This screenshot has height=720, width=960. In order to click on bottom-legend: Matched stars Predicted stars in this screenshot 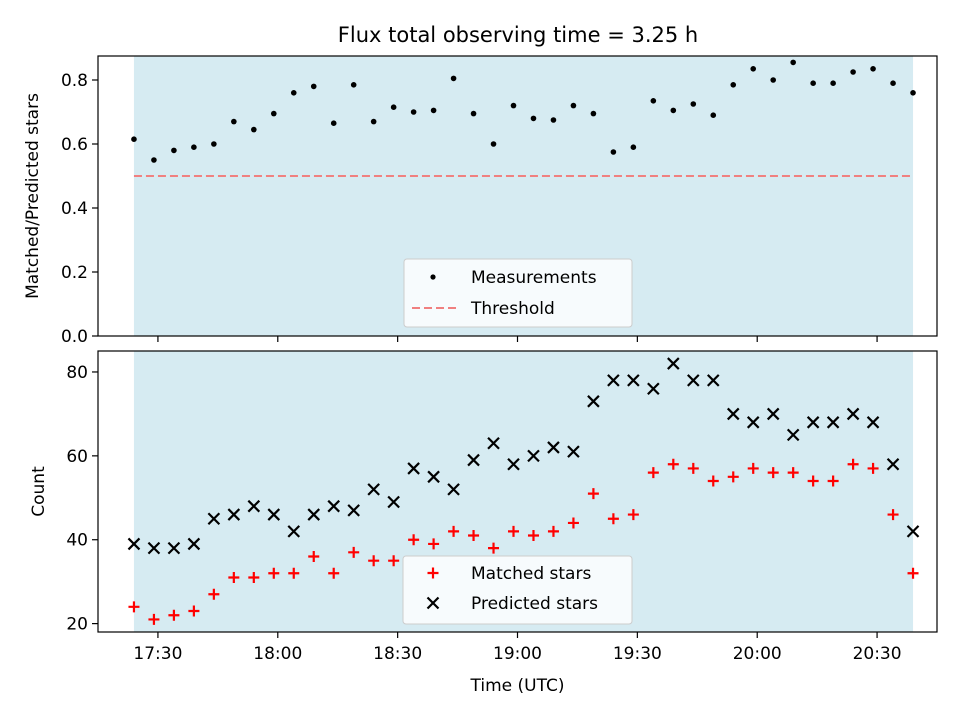, I will do `click(517, 590)`.